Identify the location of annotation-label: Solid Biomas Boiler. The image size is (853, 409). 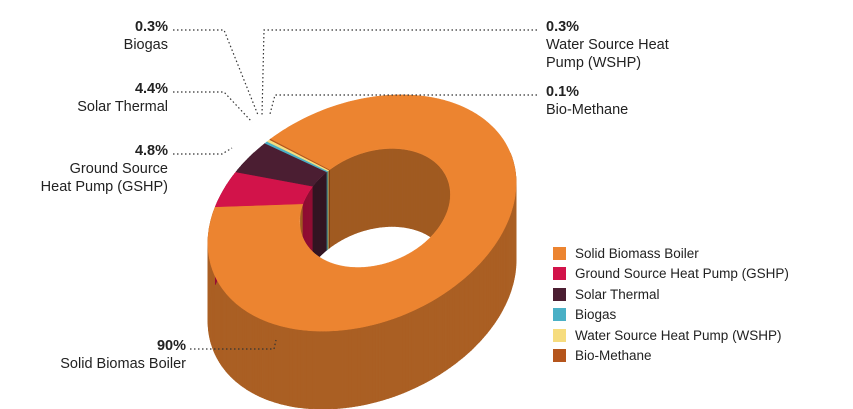
(123, 364).